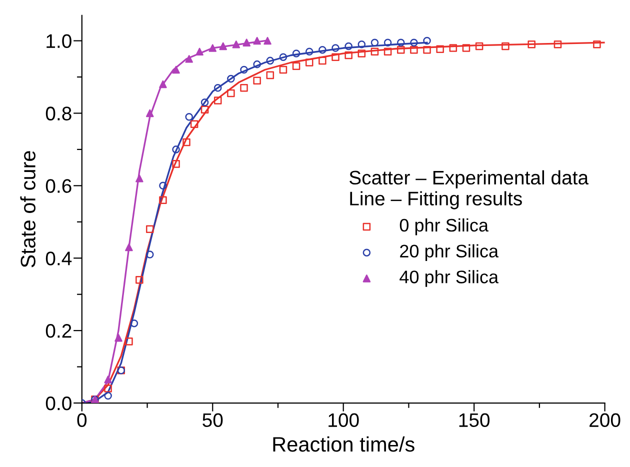 The width and height of the screenshot is (630, 467). I want to click on x-tick-label: 200, so click(605, 420).